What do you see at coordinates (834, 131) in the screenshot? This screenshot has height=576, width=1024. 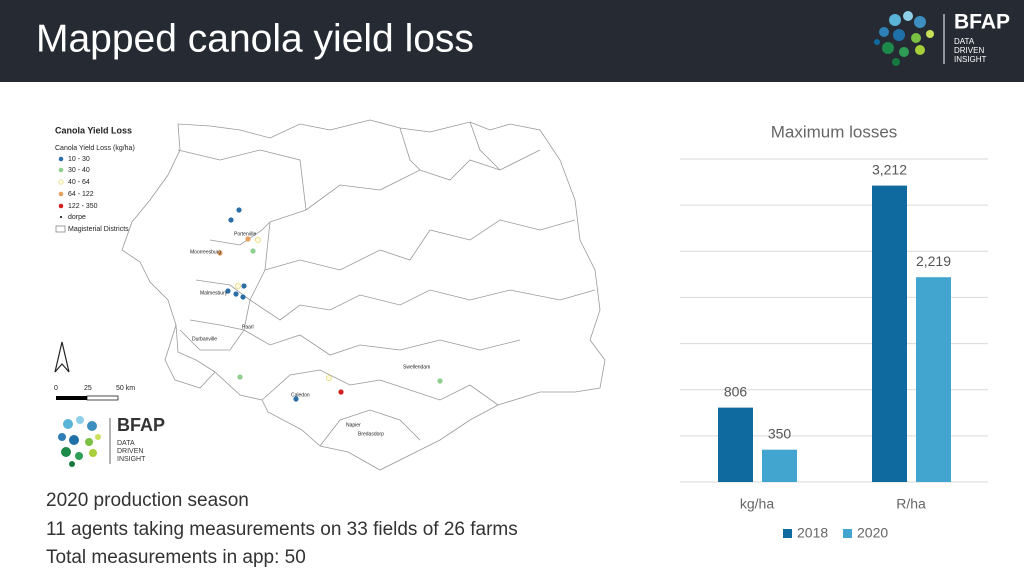 I see `chart-title: Maximum losses` at bounding box center [834, 131].